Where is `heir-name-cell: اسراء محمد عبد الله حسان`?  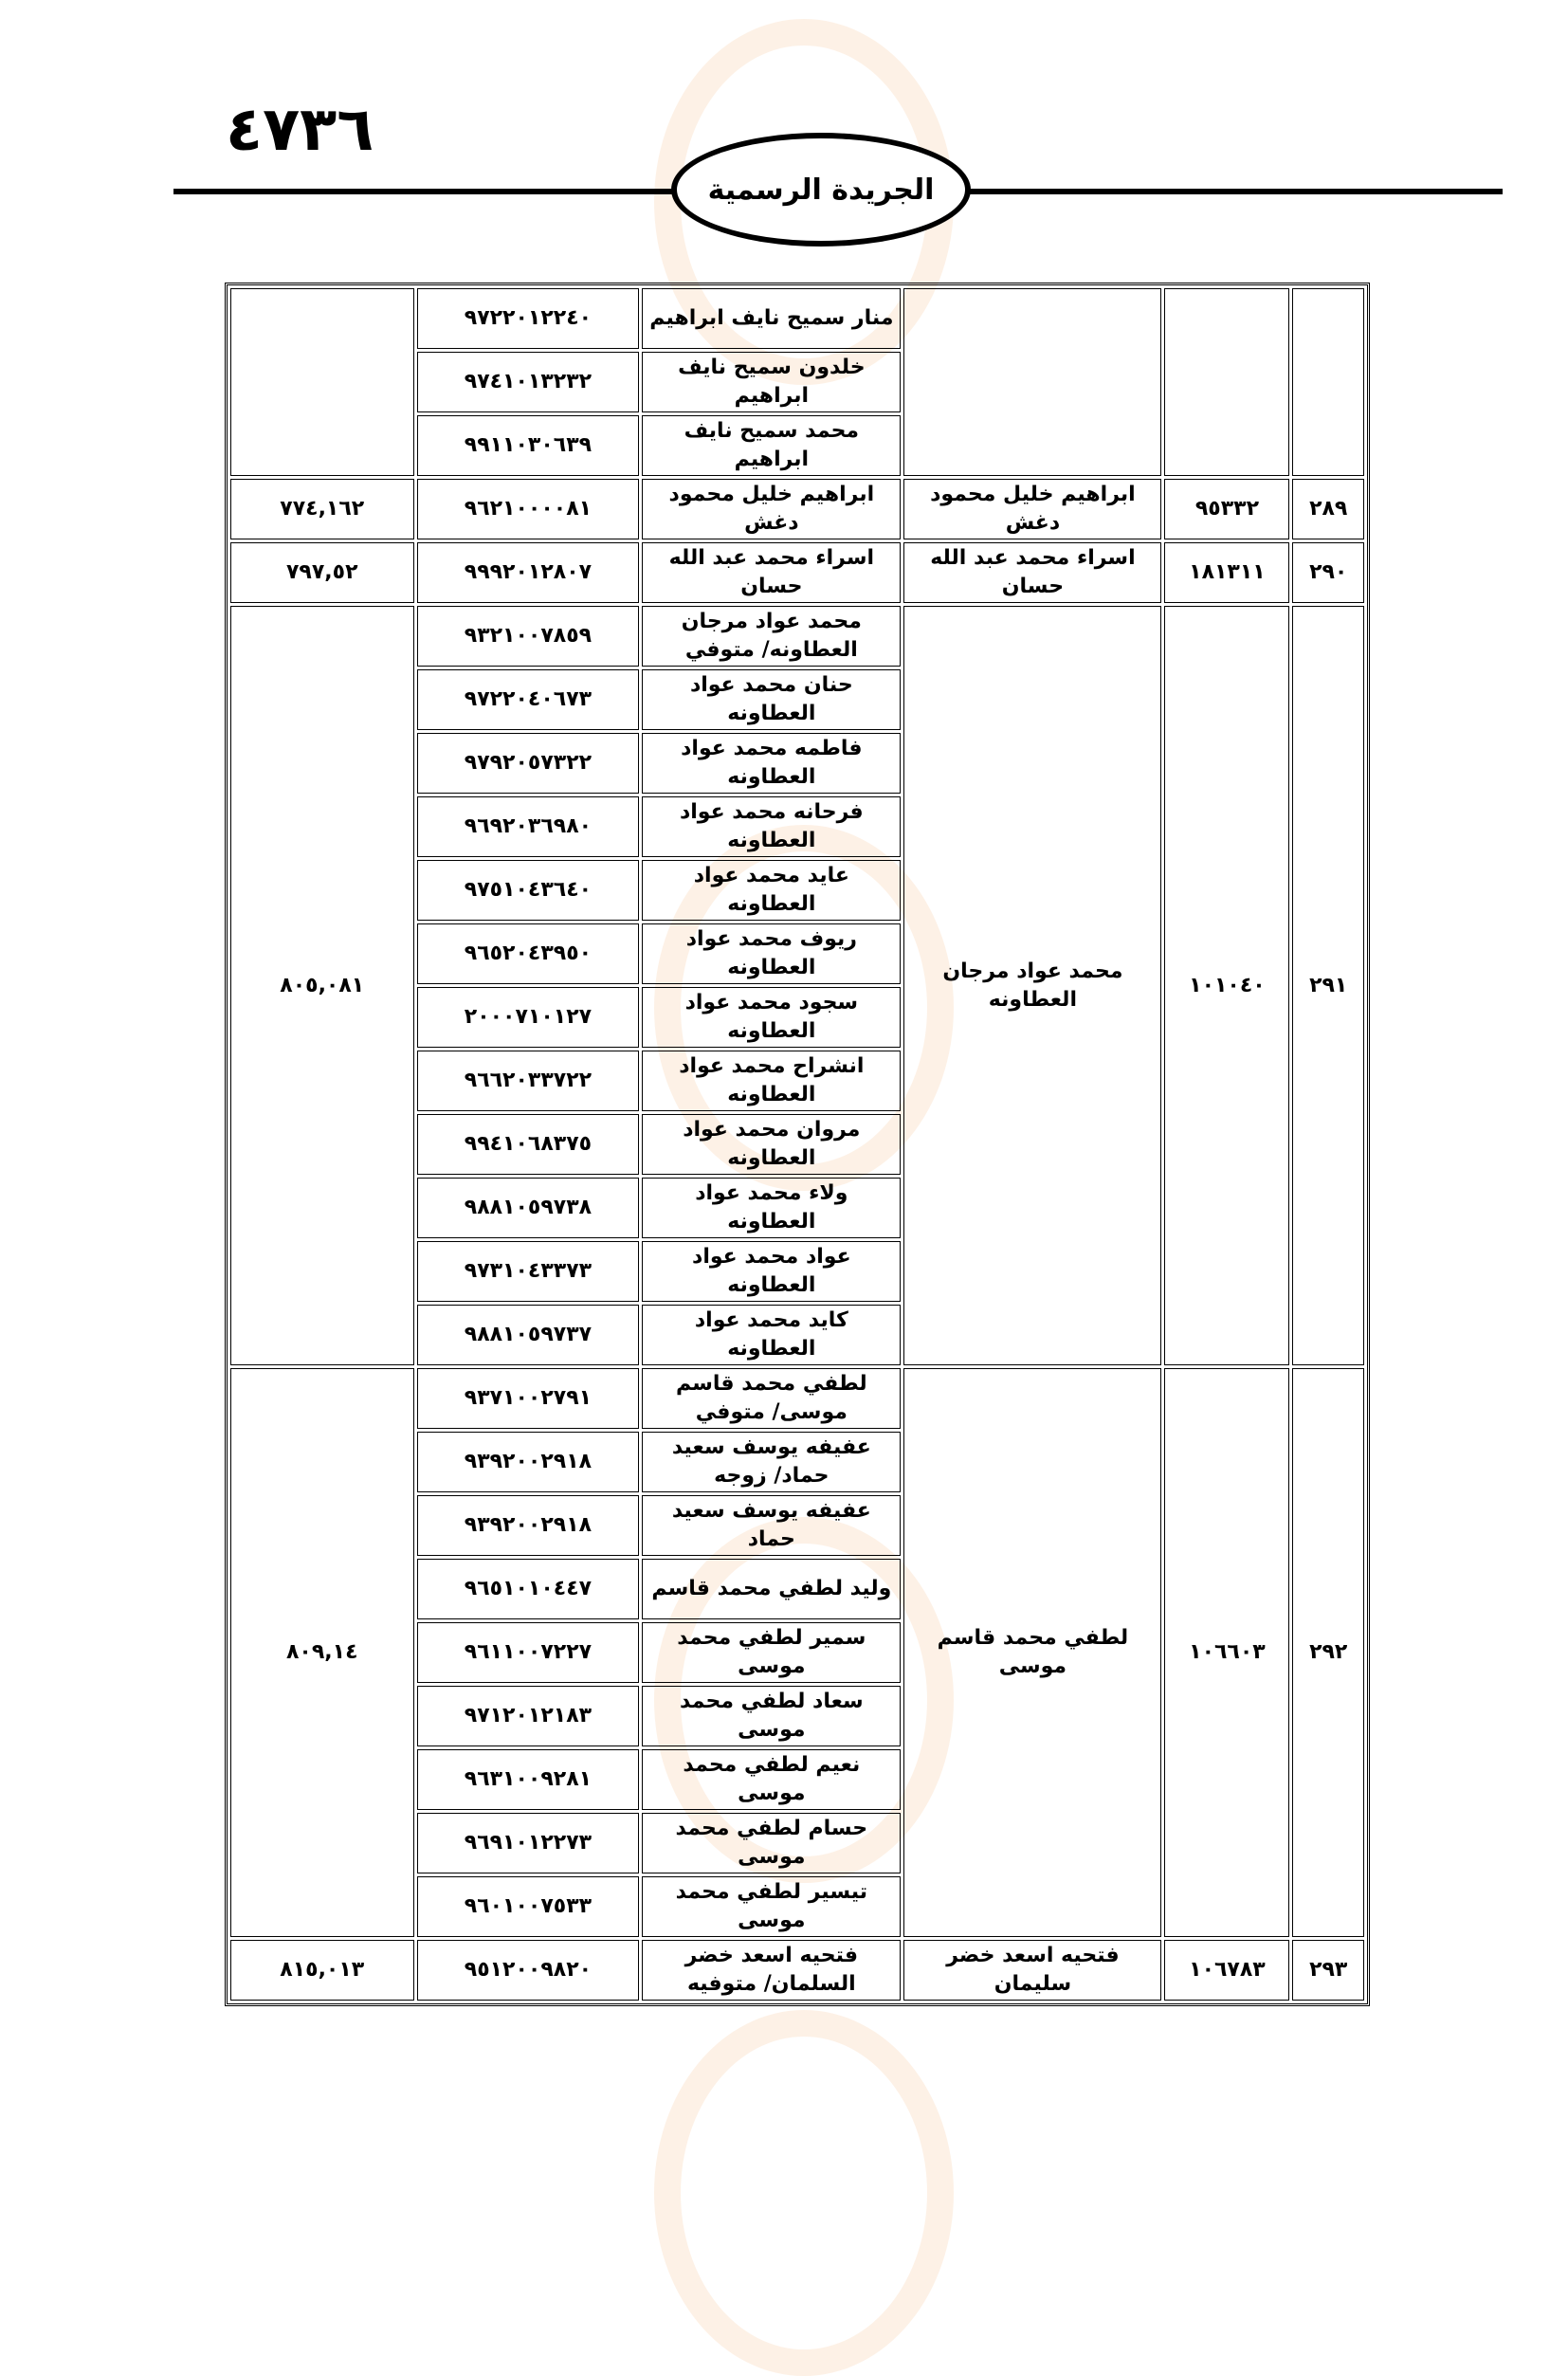 heir-name-cell: اسراء محمد عبد الله حسان is located at coordinates (772, 572).